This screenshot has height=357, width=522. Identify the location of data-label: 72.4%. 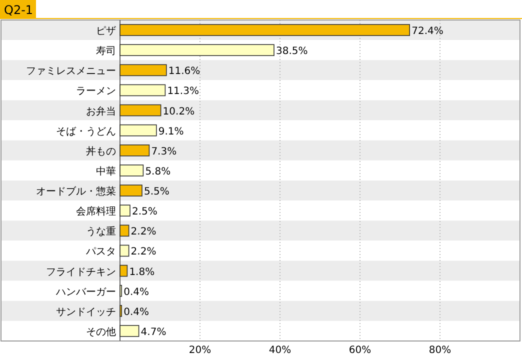
(428, 32).